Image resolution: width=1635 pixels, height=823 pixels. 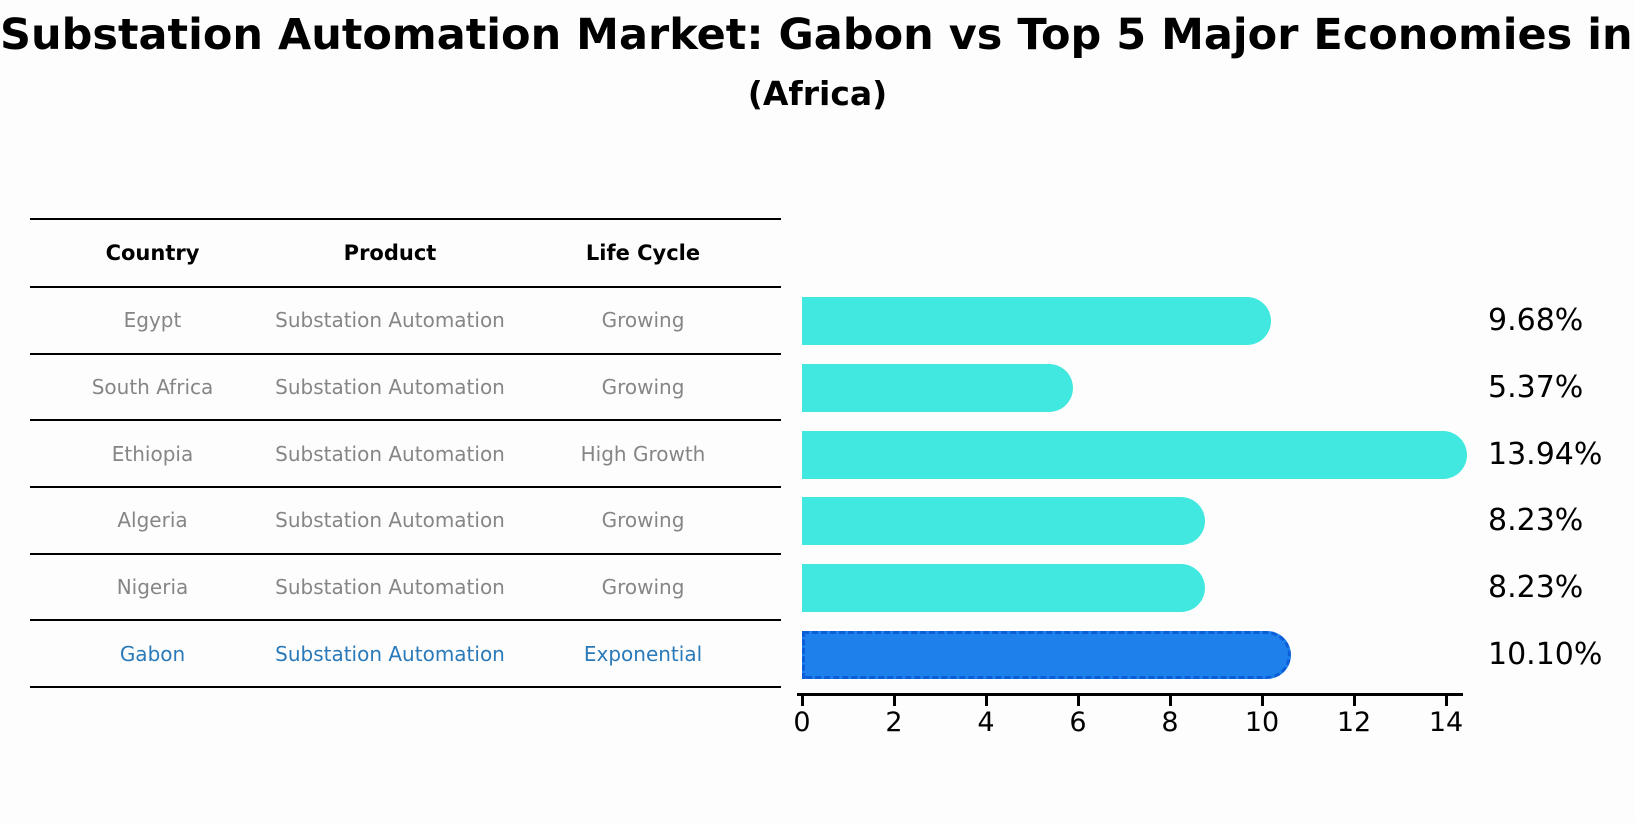 I want to click on bar-south-africa, so click(x=938, y=388).